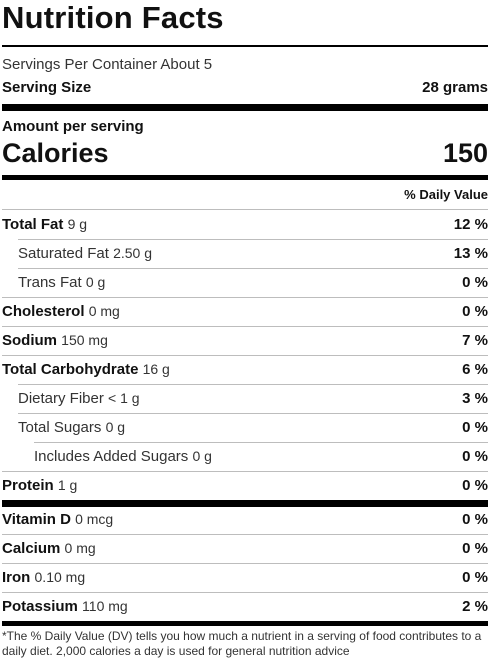 This screenshot has width=492, height=663. Describe the element at coordinates (245, 224) in the screenshot. I see `nutrient-row-total-fat: Total Fat 9 g 12 %` at that location.